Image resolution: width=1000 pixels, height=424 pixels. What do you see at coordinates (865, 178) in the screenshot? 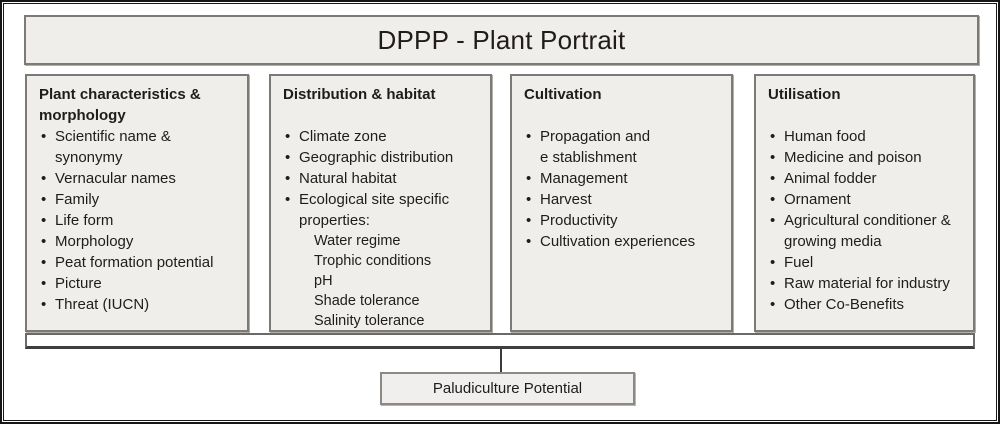
I see `list-item: Animal fodder` at bounding box center [865, 178].